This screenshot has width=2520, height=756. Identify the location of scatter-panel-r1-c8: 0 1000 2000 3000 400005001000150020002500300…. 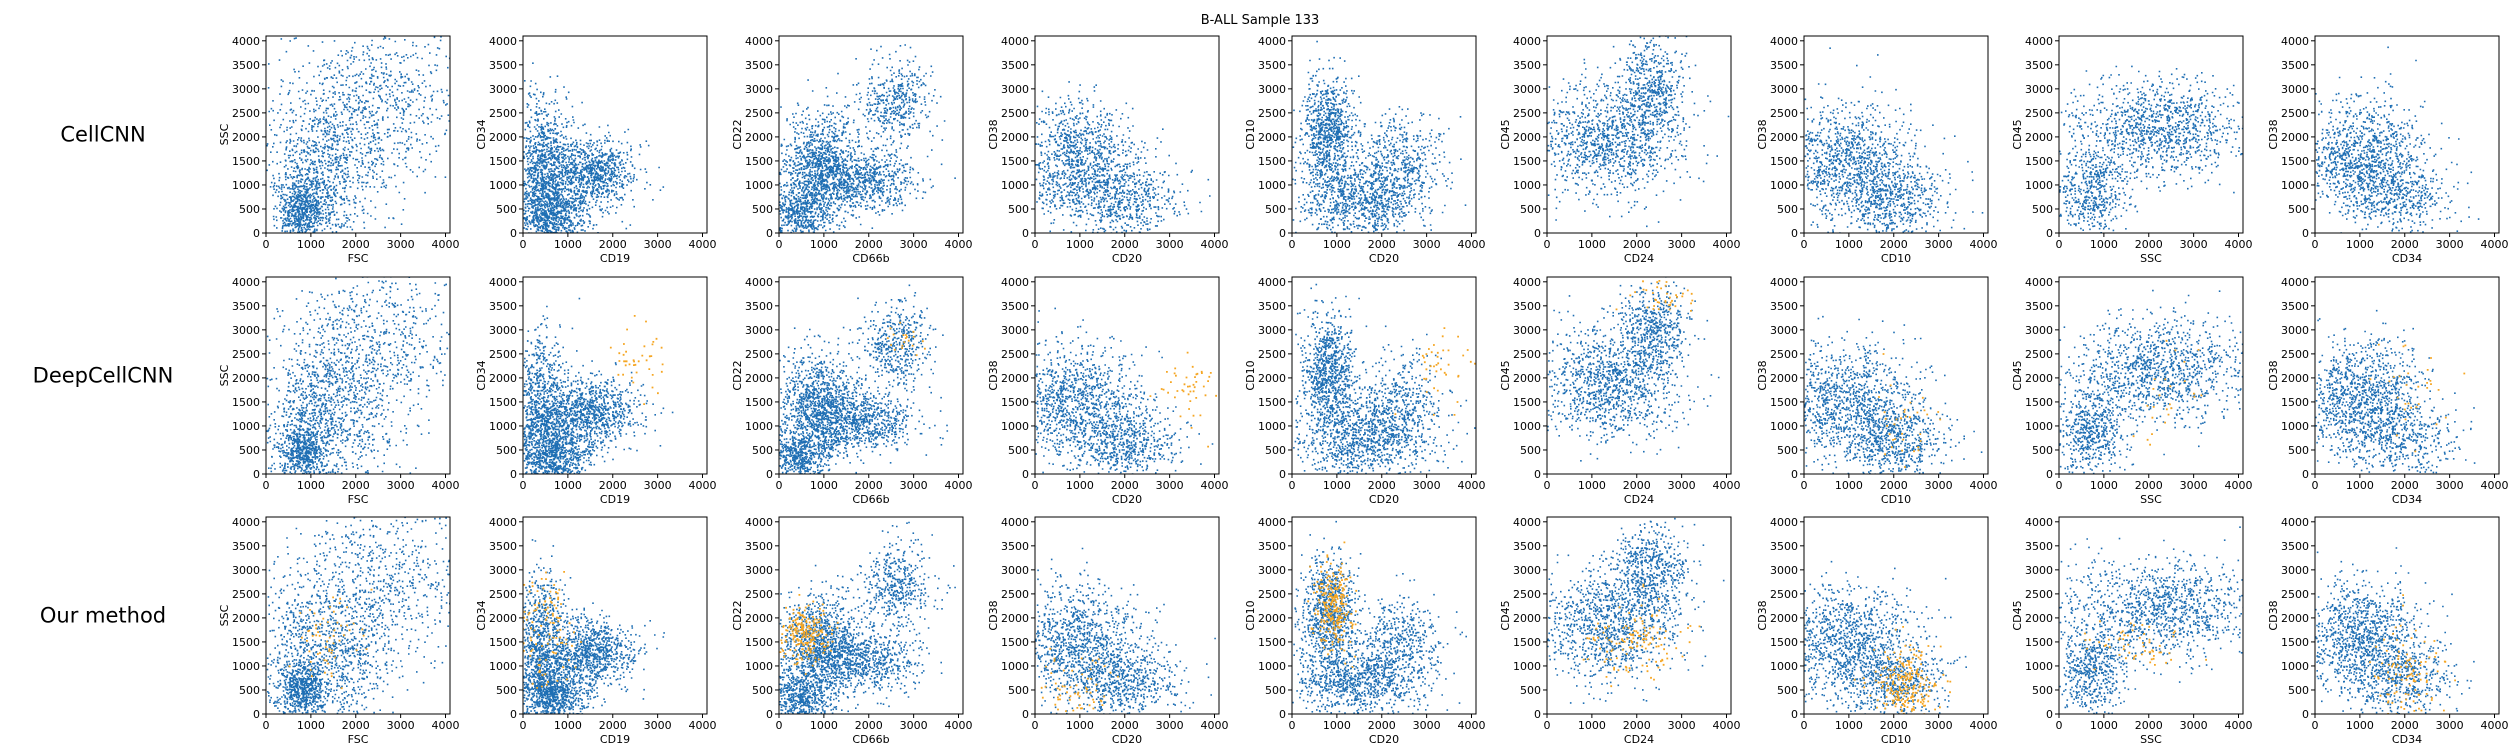
(2388, 391).